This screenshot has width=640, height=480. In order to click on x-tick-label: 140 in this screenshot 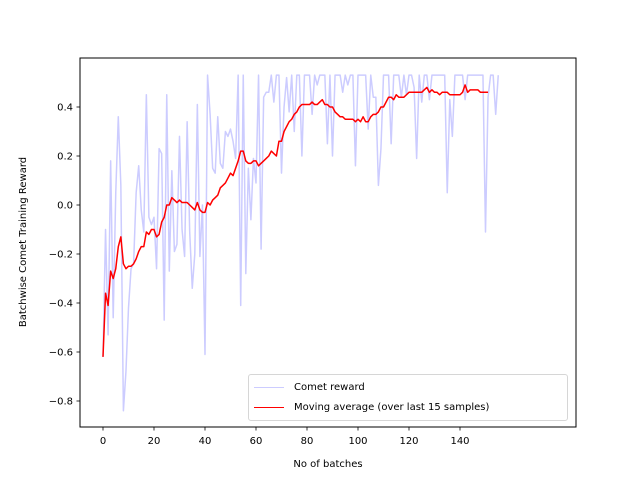, I will do `click(459, 441)`.